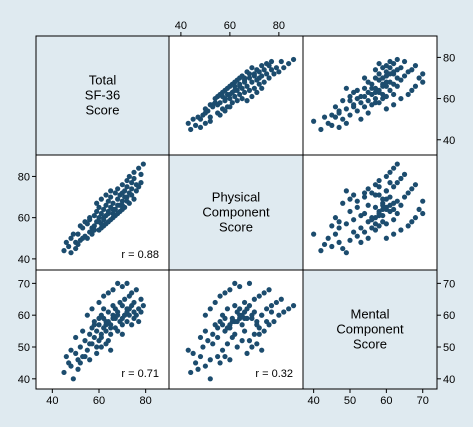 Image resolution: width=473 pixels, height=427 pixels. Describe the element at coordinates (103, 110) in the screenshot. I see `variable-label-total-2: Score` at that location.